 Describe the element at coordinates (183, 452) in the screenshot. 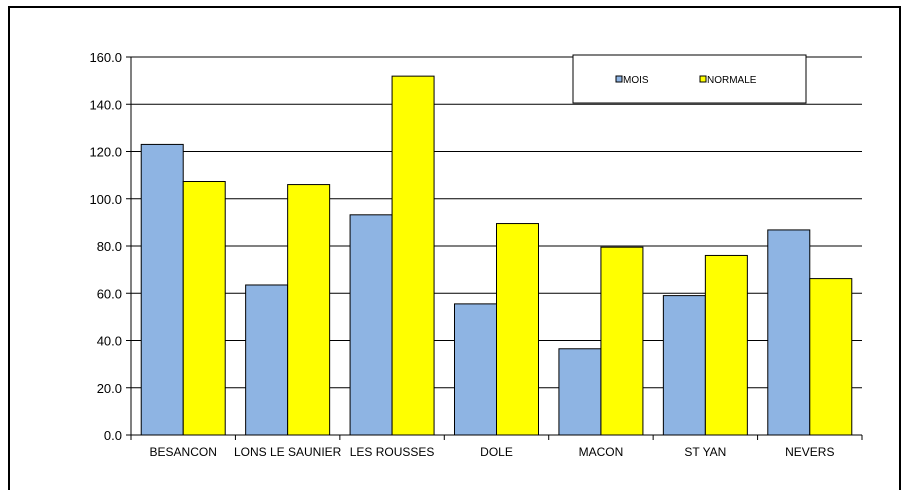

I see `x-tick-label: BESANCON` at that location.